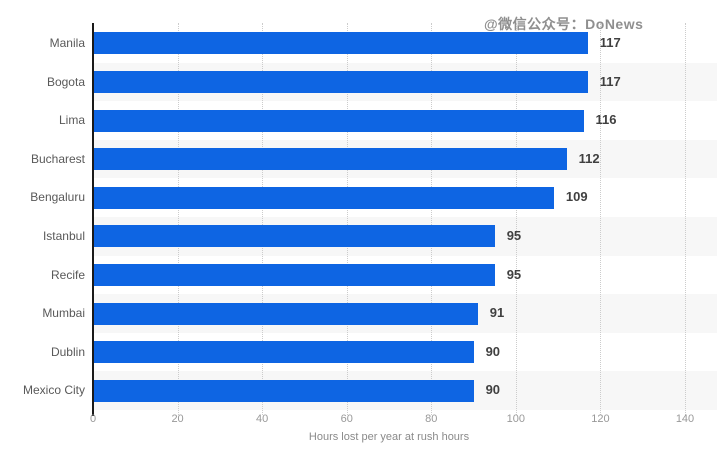 The image size is (717, 456). I want to click on x-tick-label: 100, so click(516, 419).